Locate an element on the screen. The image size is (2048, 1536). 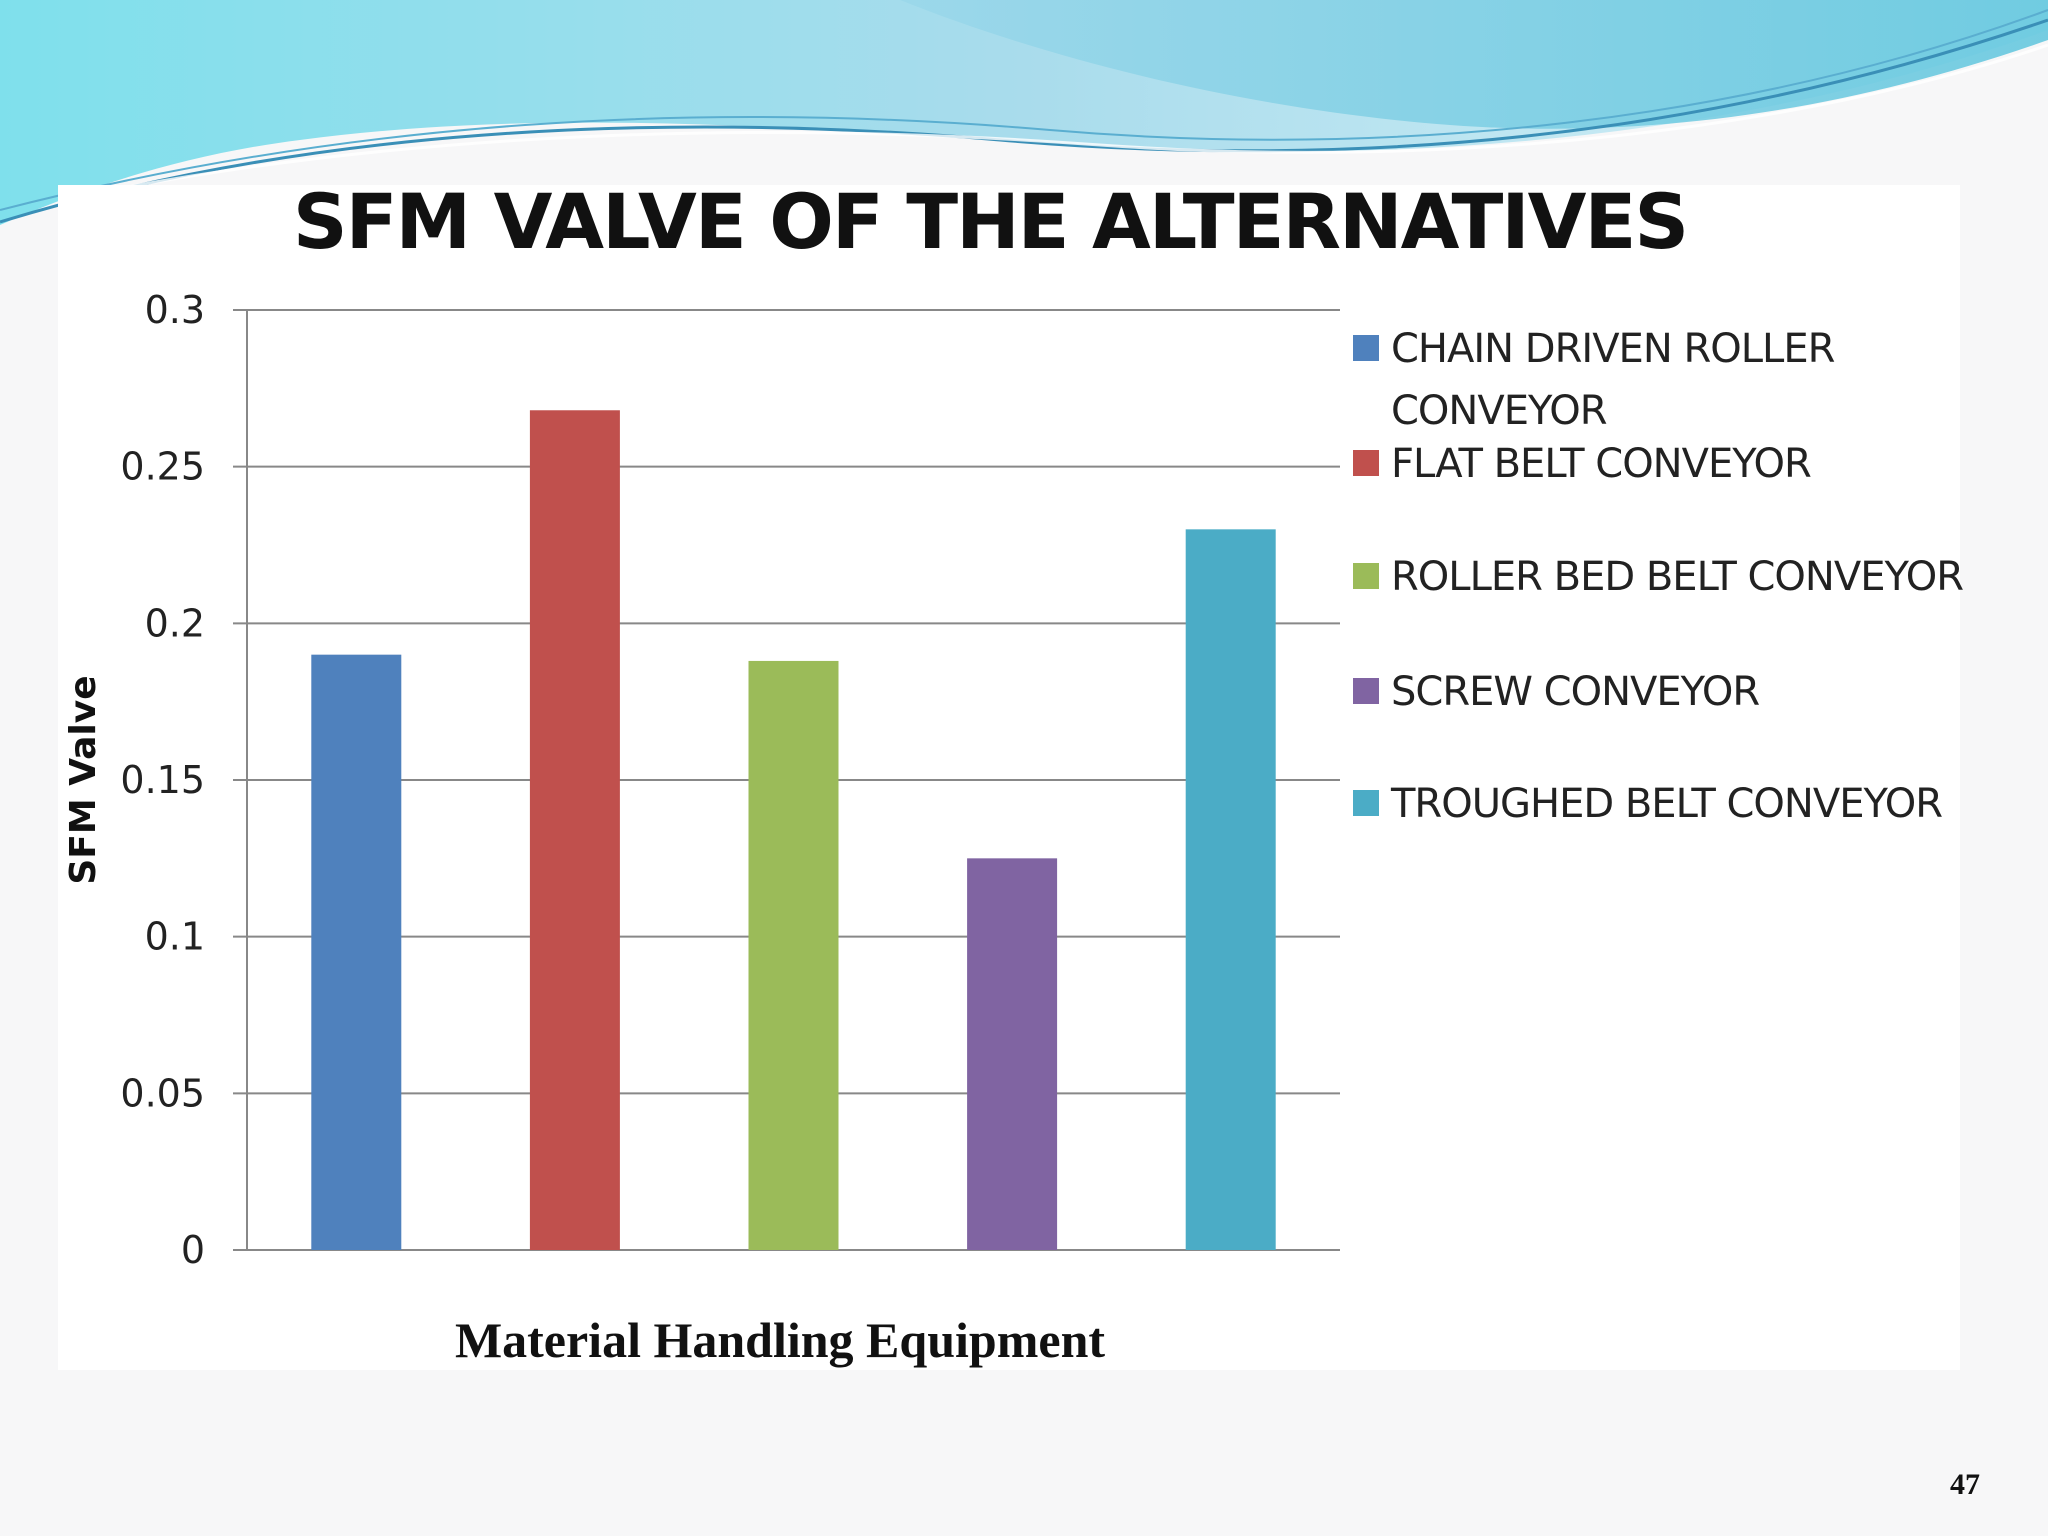
legend-label: CONVEYOR is located at coordinates (1499, 411).